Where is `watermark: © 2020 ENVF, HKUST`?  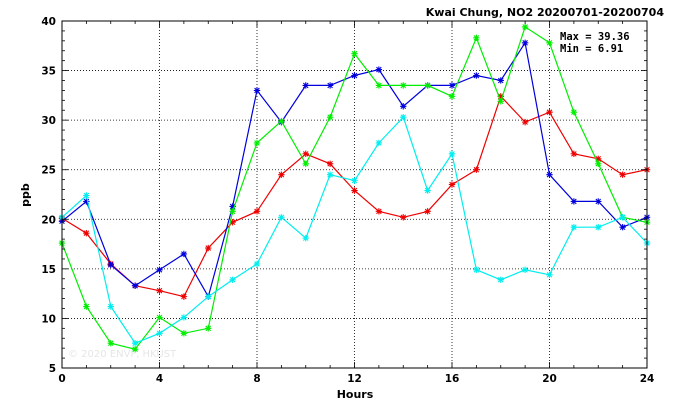
watermark: © 2020 ENVF, HKUST is located at coordinates (122, 354).